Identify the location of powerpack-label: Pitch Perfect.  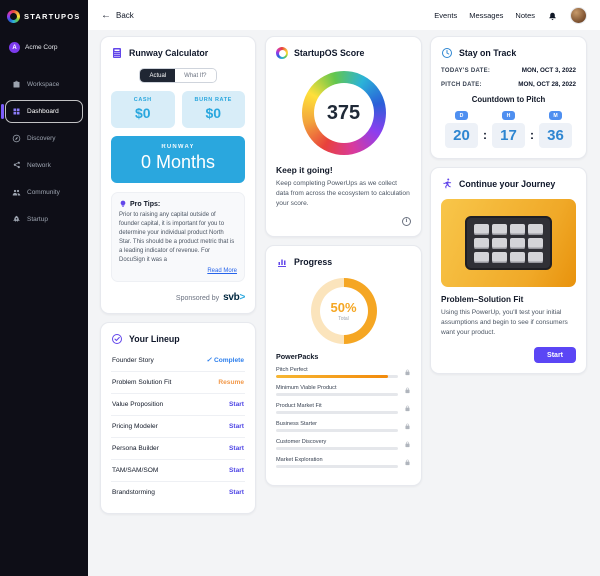
(292, 369).